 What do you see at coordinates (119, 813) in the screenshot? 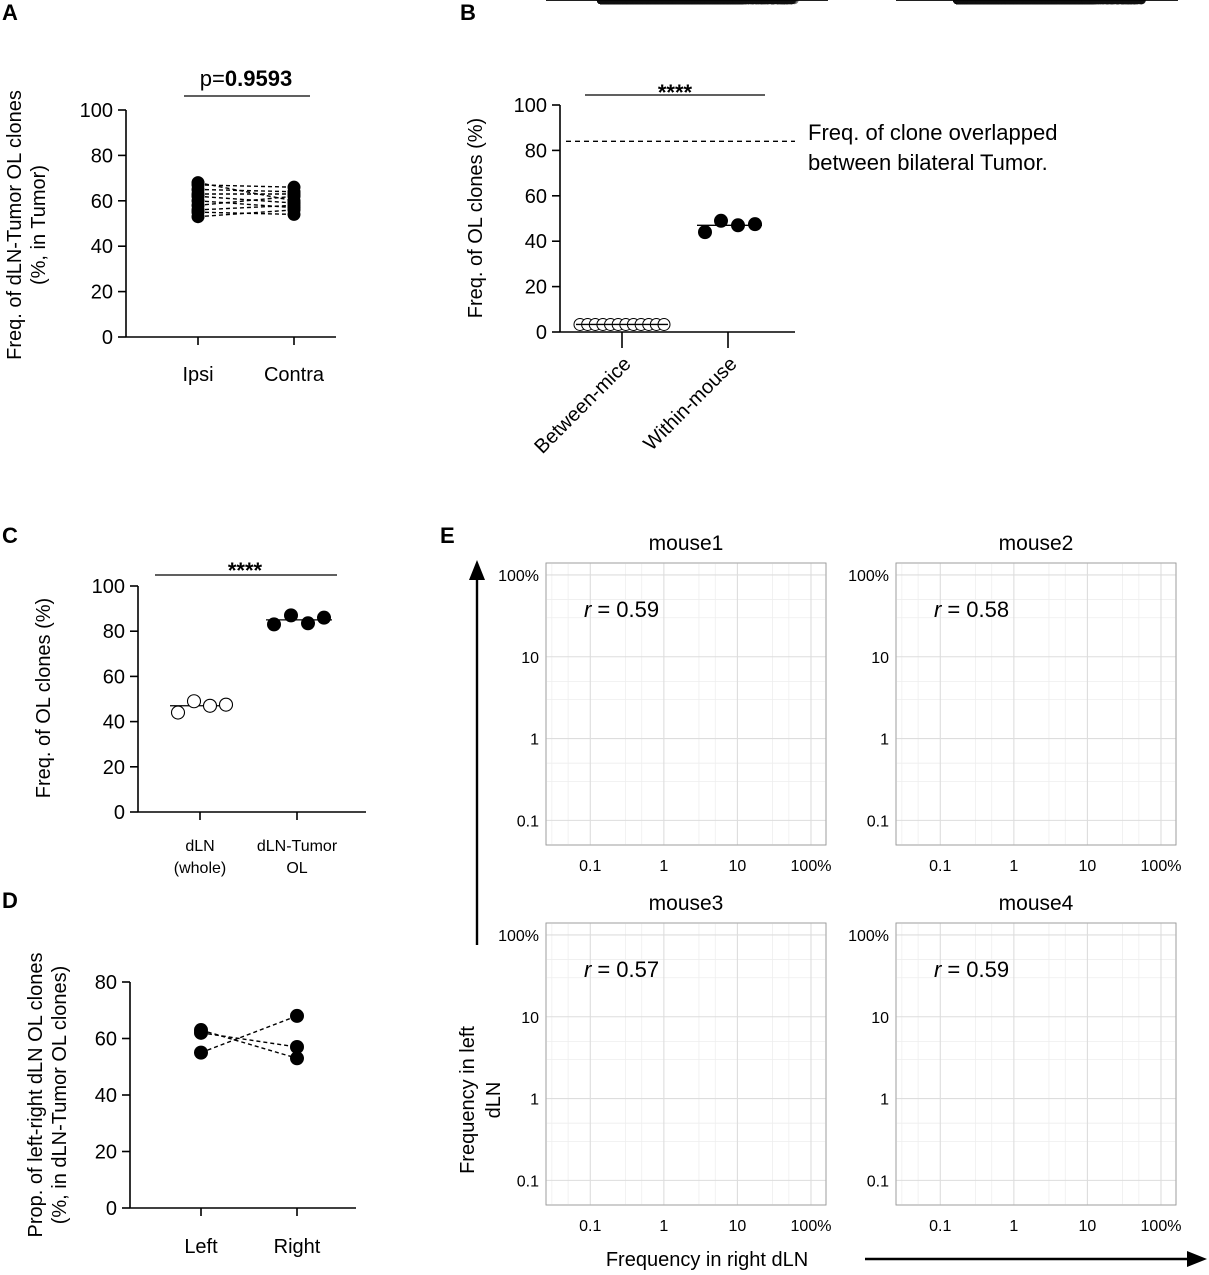
I see `panel-c-y-tick-label: 0` at bounding box center [119, 813].